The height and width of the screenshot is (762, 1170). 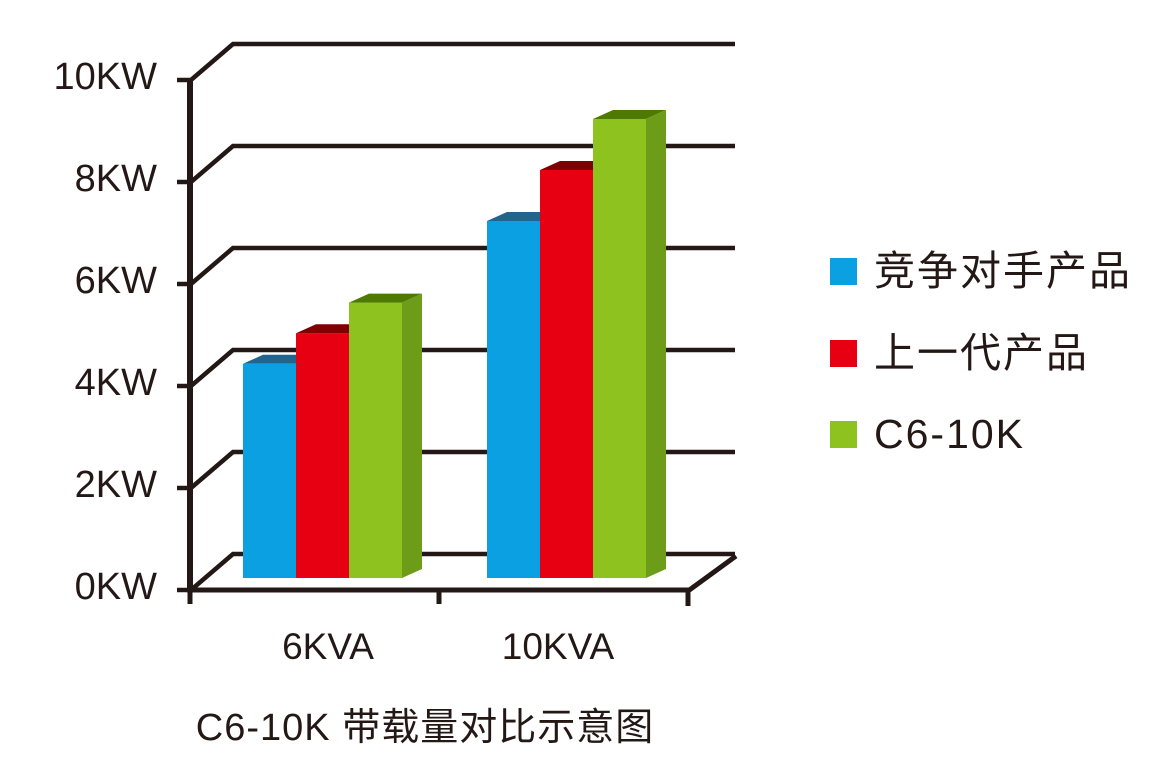 What do you see at coordinates (116, 587) in the screenshot?
I see `y-tick-label-0kw: 0KW` at bounding box center [116, 587].